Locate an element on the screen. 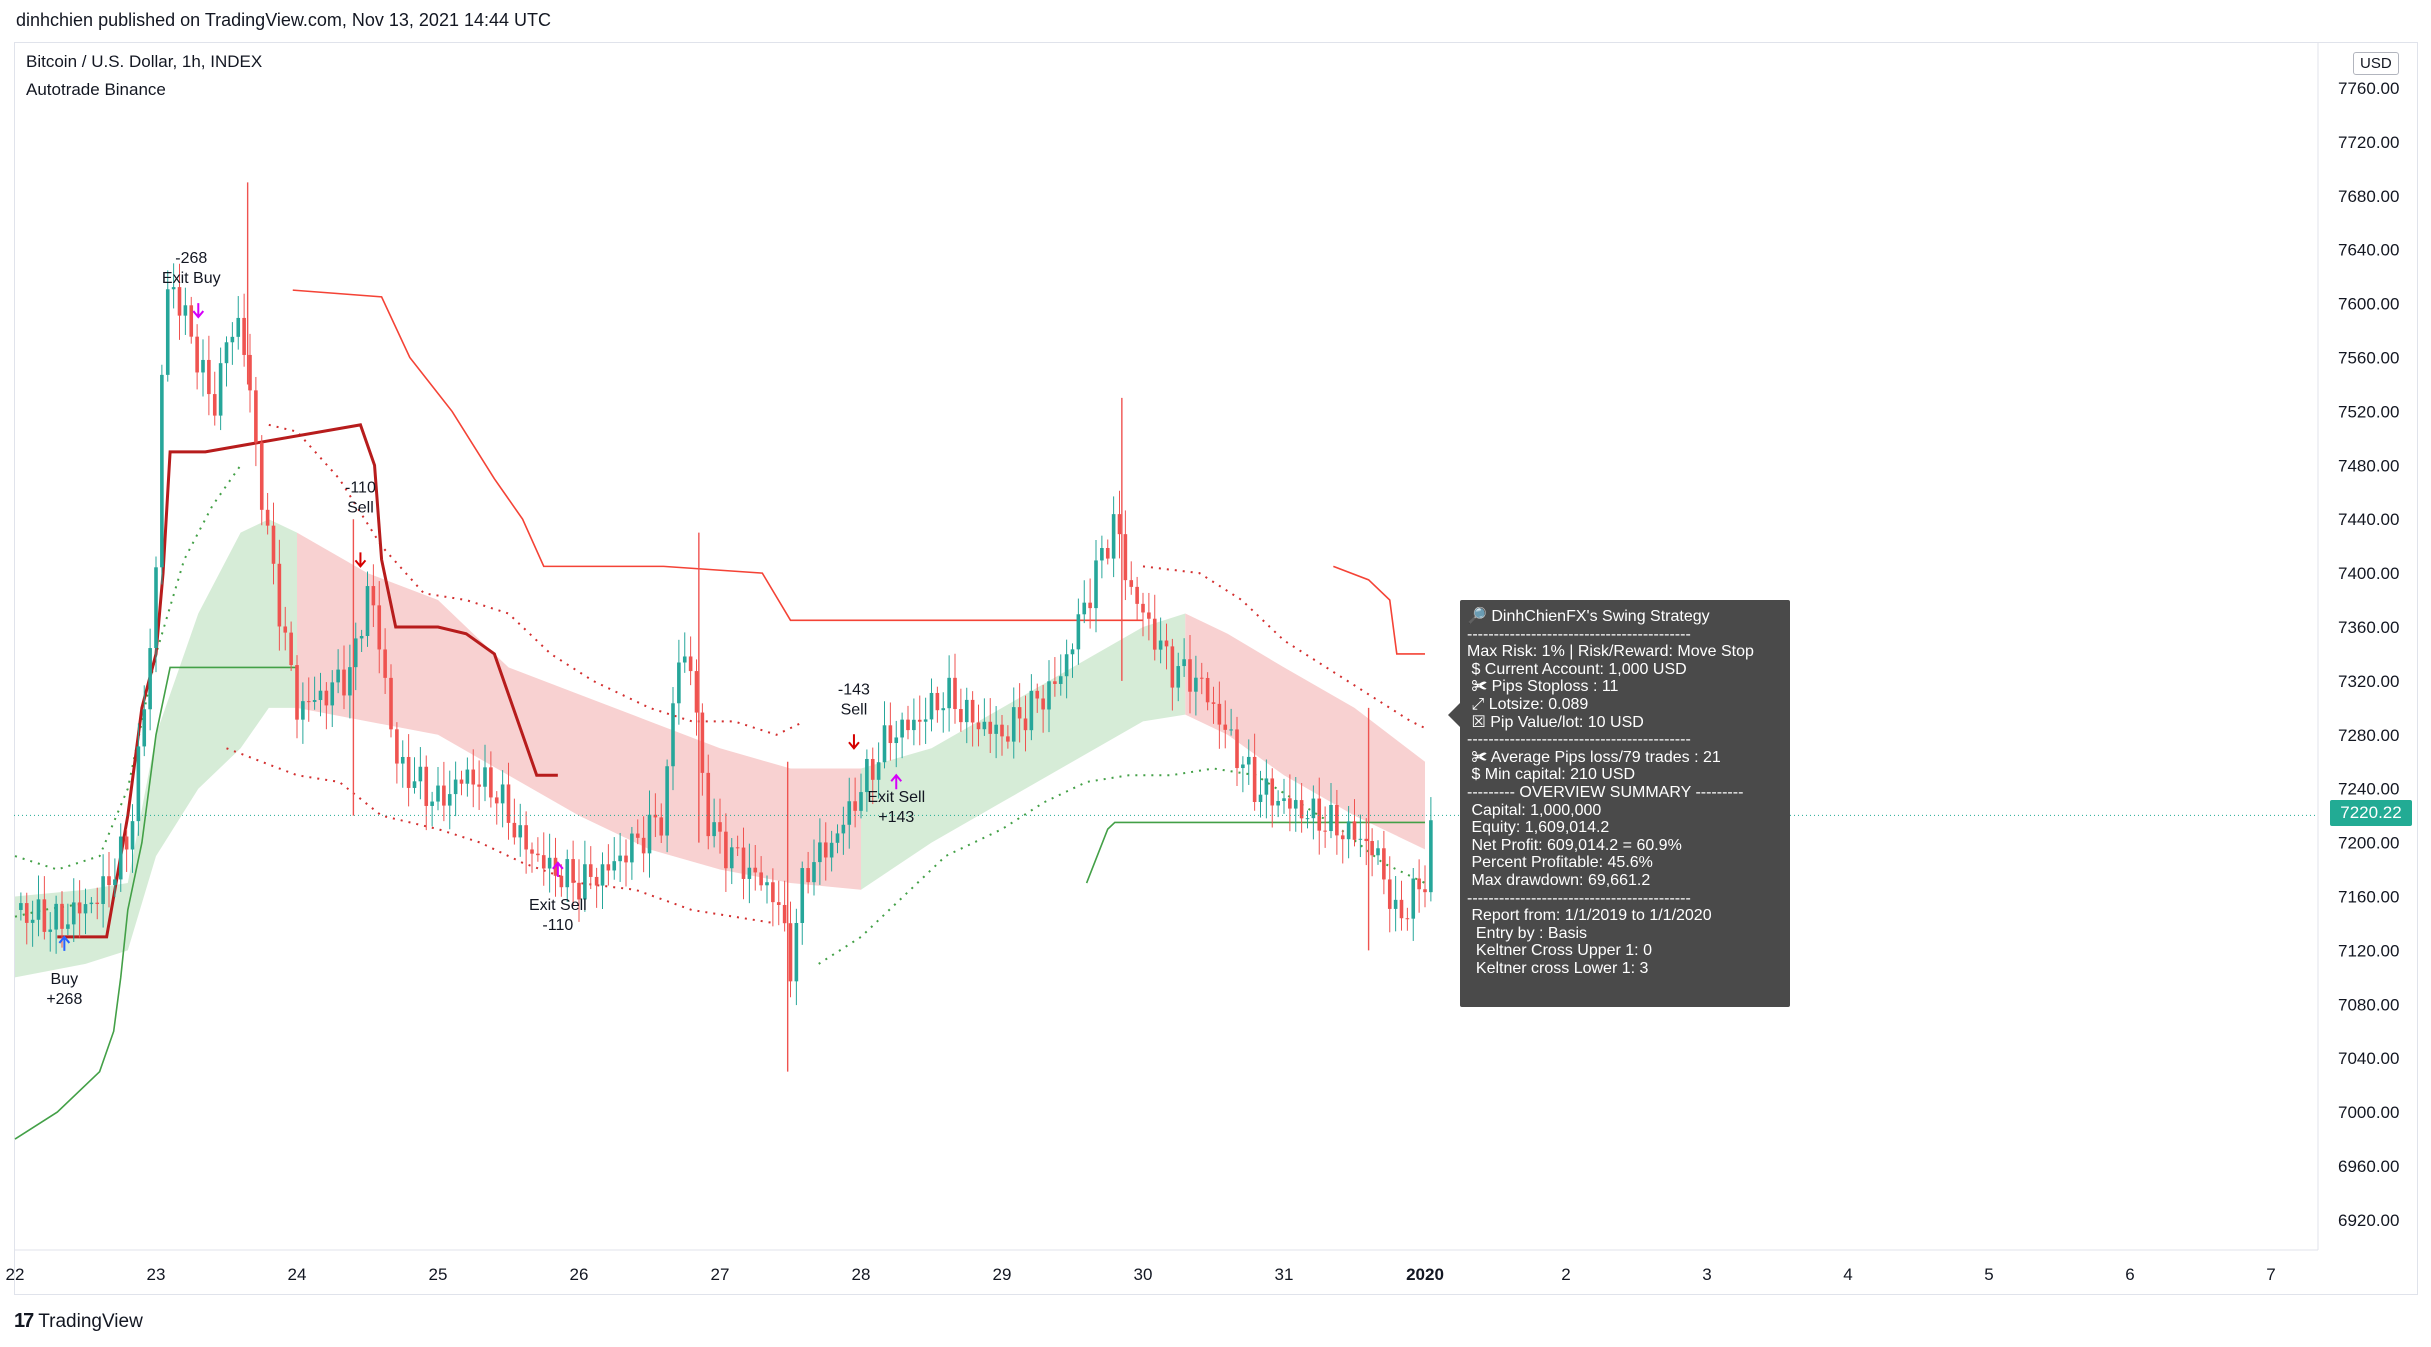  trade-annotation-label: +143 is located at coordinates (896, 817).